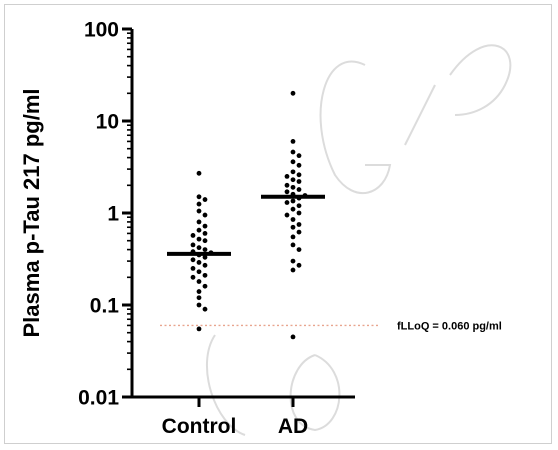 Image resolution: width=558 pixels, height=450 pixels. Describe the element at coordinates (101, 30) in the screenshot. I see `y-tick-label: 100` at that location.